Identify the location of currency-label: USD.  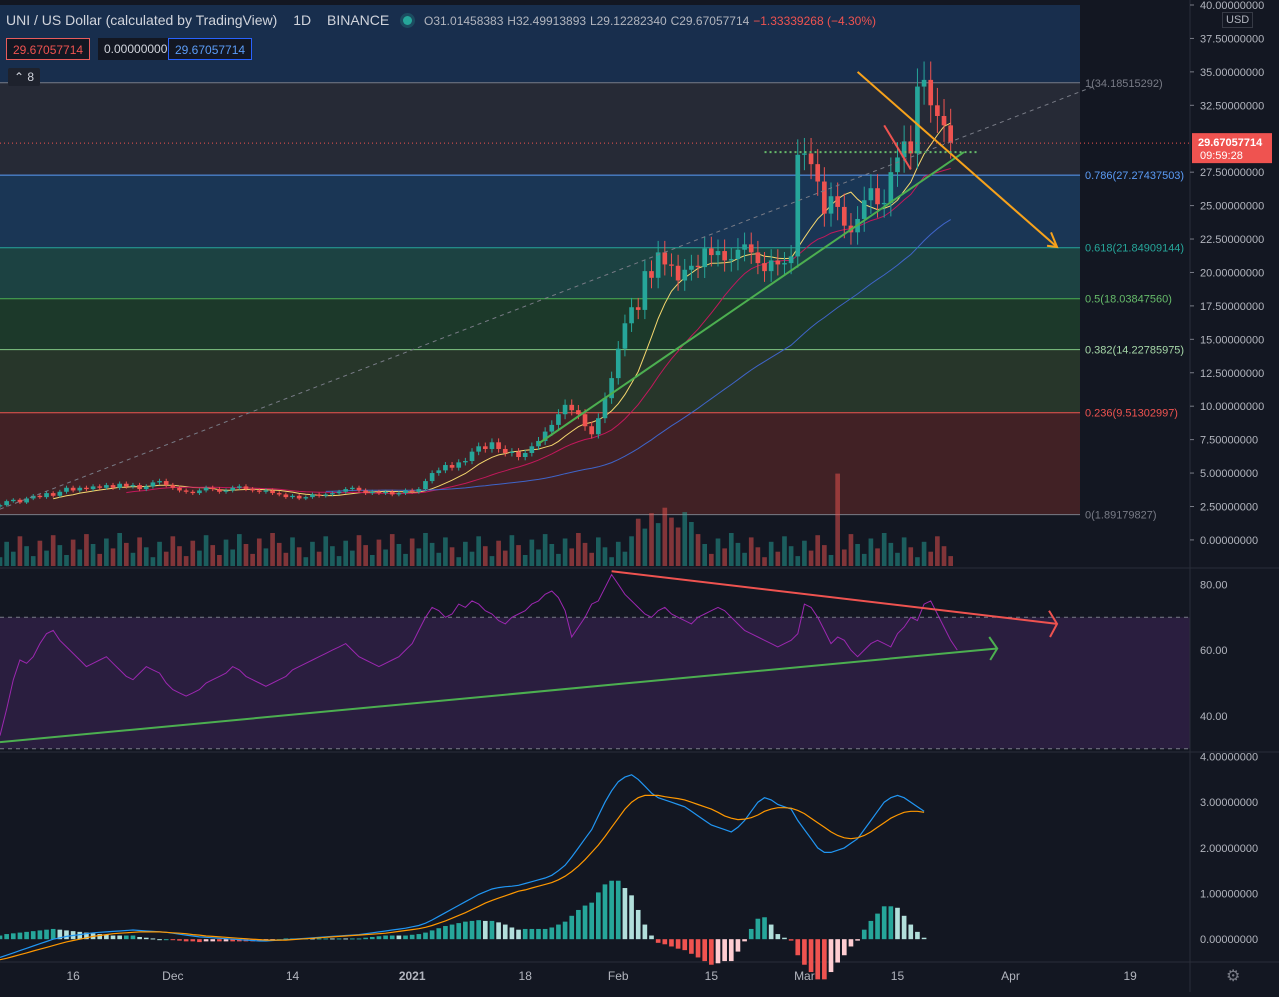
(1238, 20).